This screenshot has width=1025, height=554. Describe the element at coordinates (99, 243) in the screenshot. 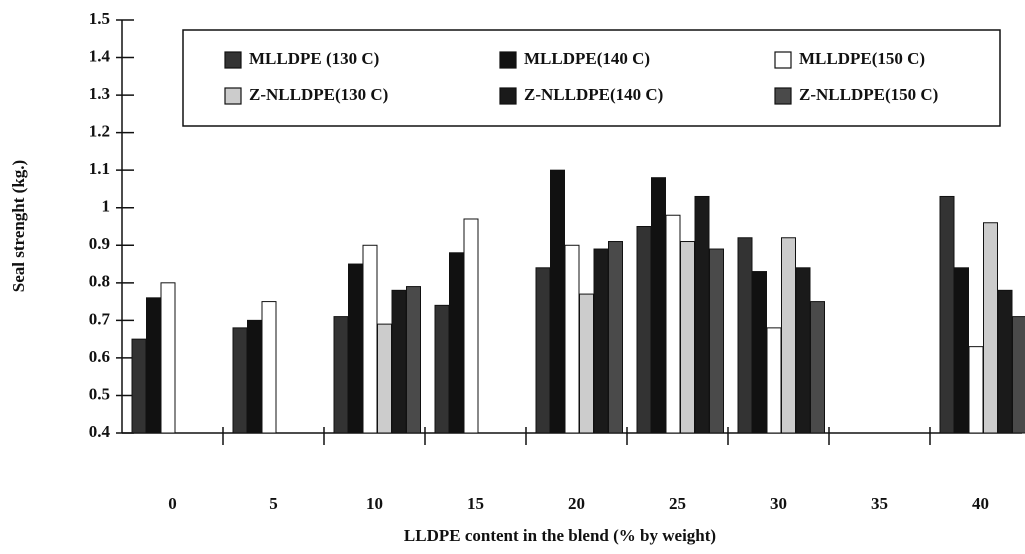

I see `y-tick-label: 0.9` at that location.